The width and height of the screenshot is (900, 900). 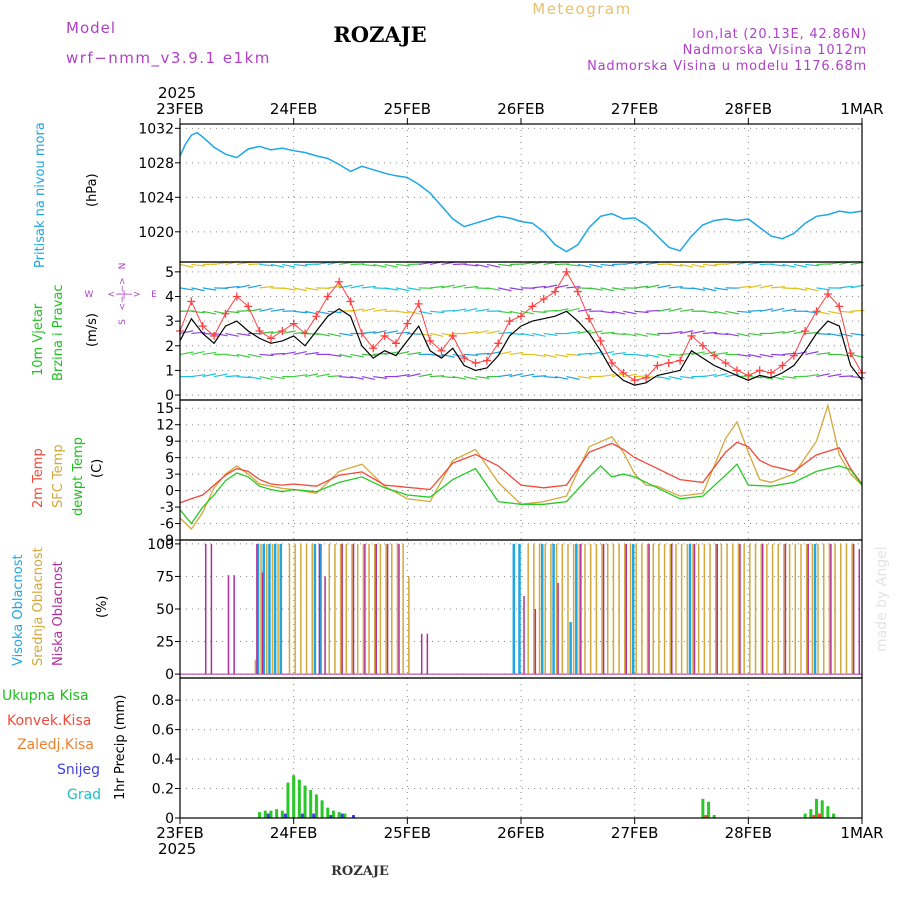 What do you see at coordinates (163, 731) in the screenshot?
I see `y-tick-label: 0.6` at bounding box center [163, 731].